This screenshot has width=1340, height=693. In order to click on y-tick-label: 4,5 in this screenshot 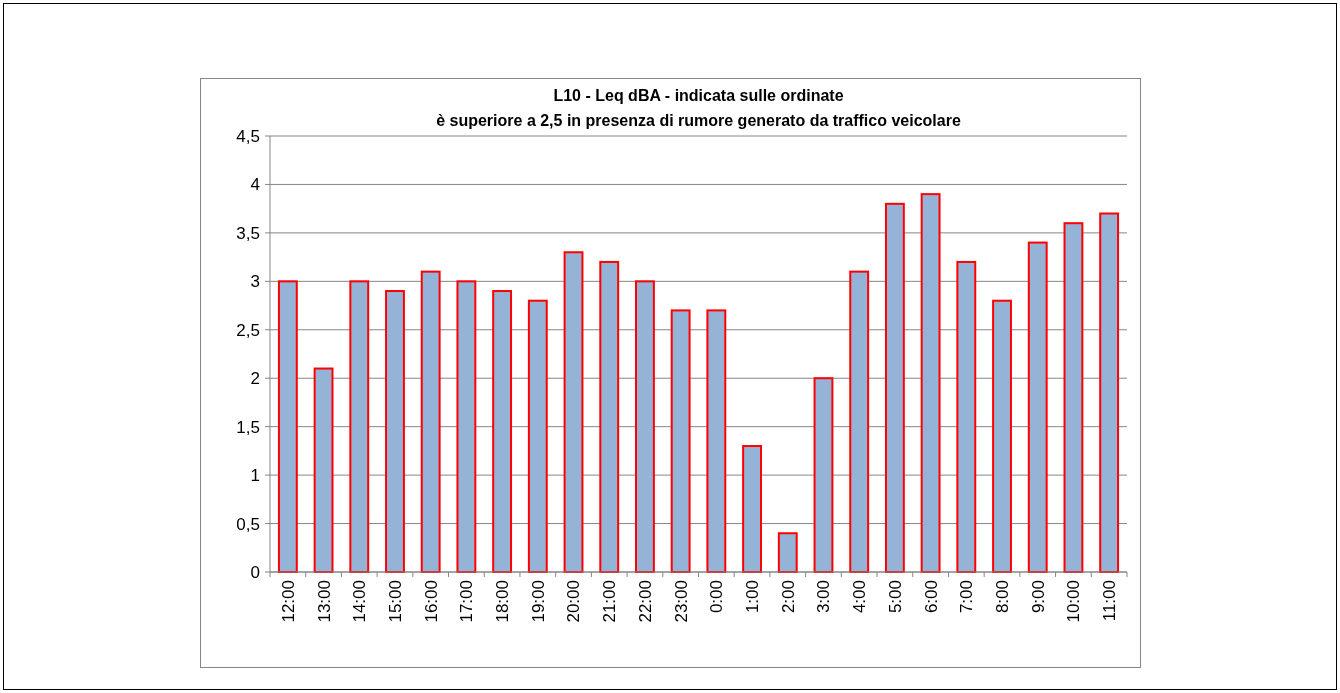, I will do `click(248, 136)`.